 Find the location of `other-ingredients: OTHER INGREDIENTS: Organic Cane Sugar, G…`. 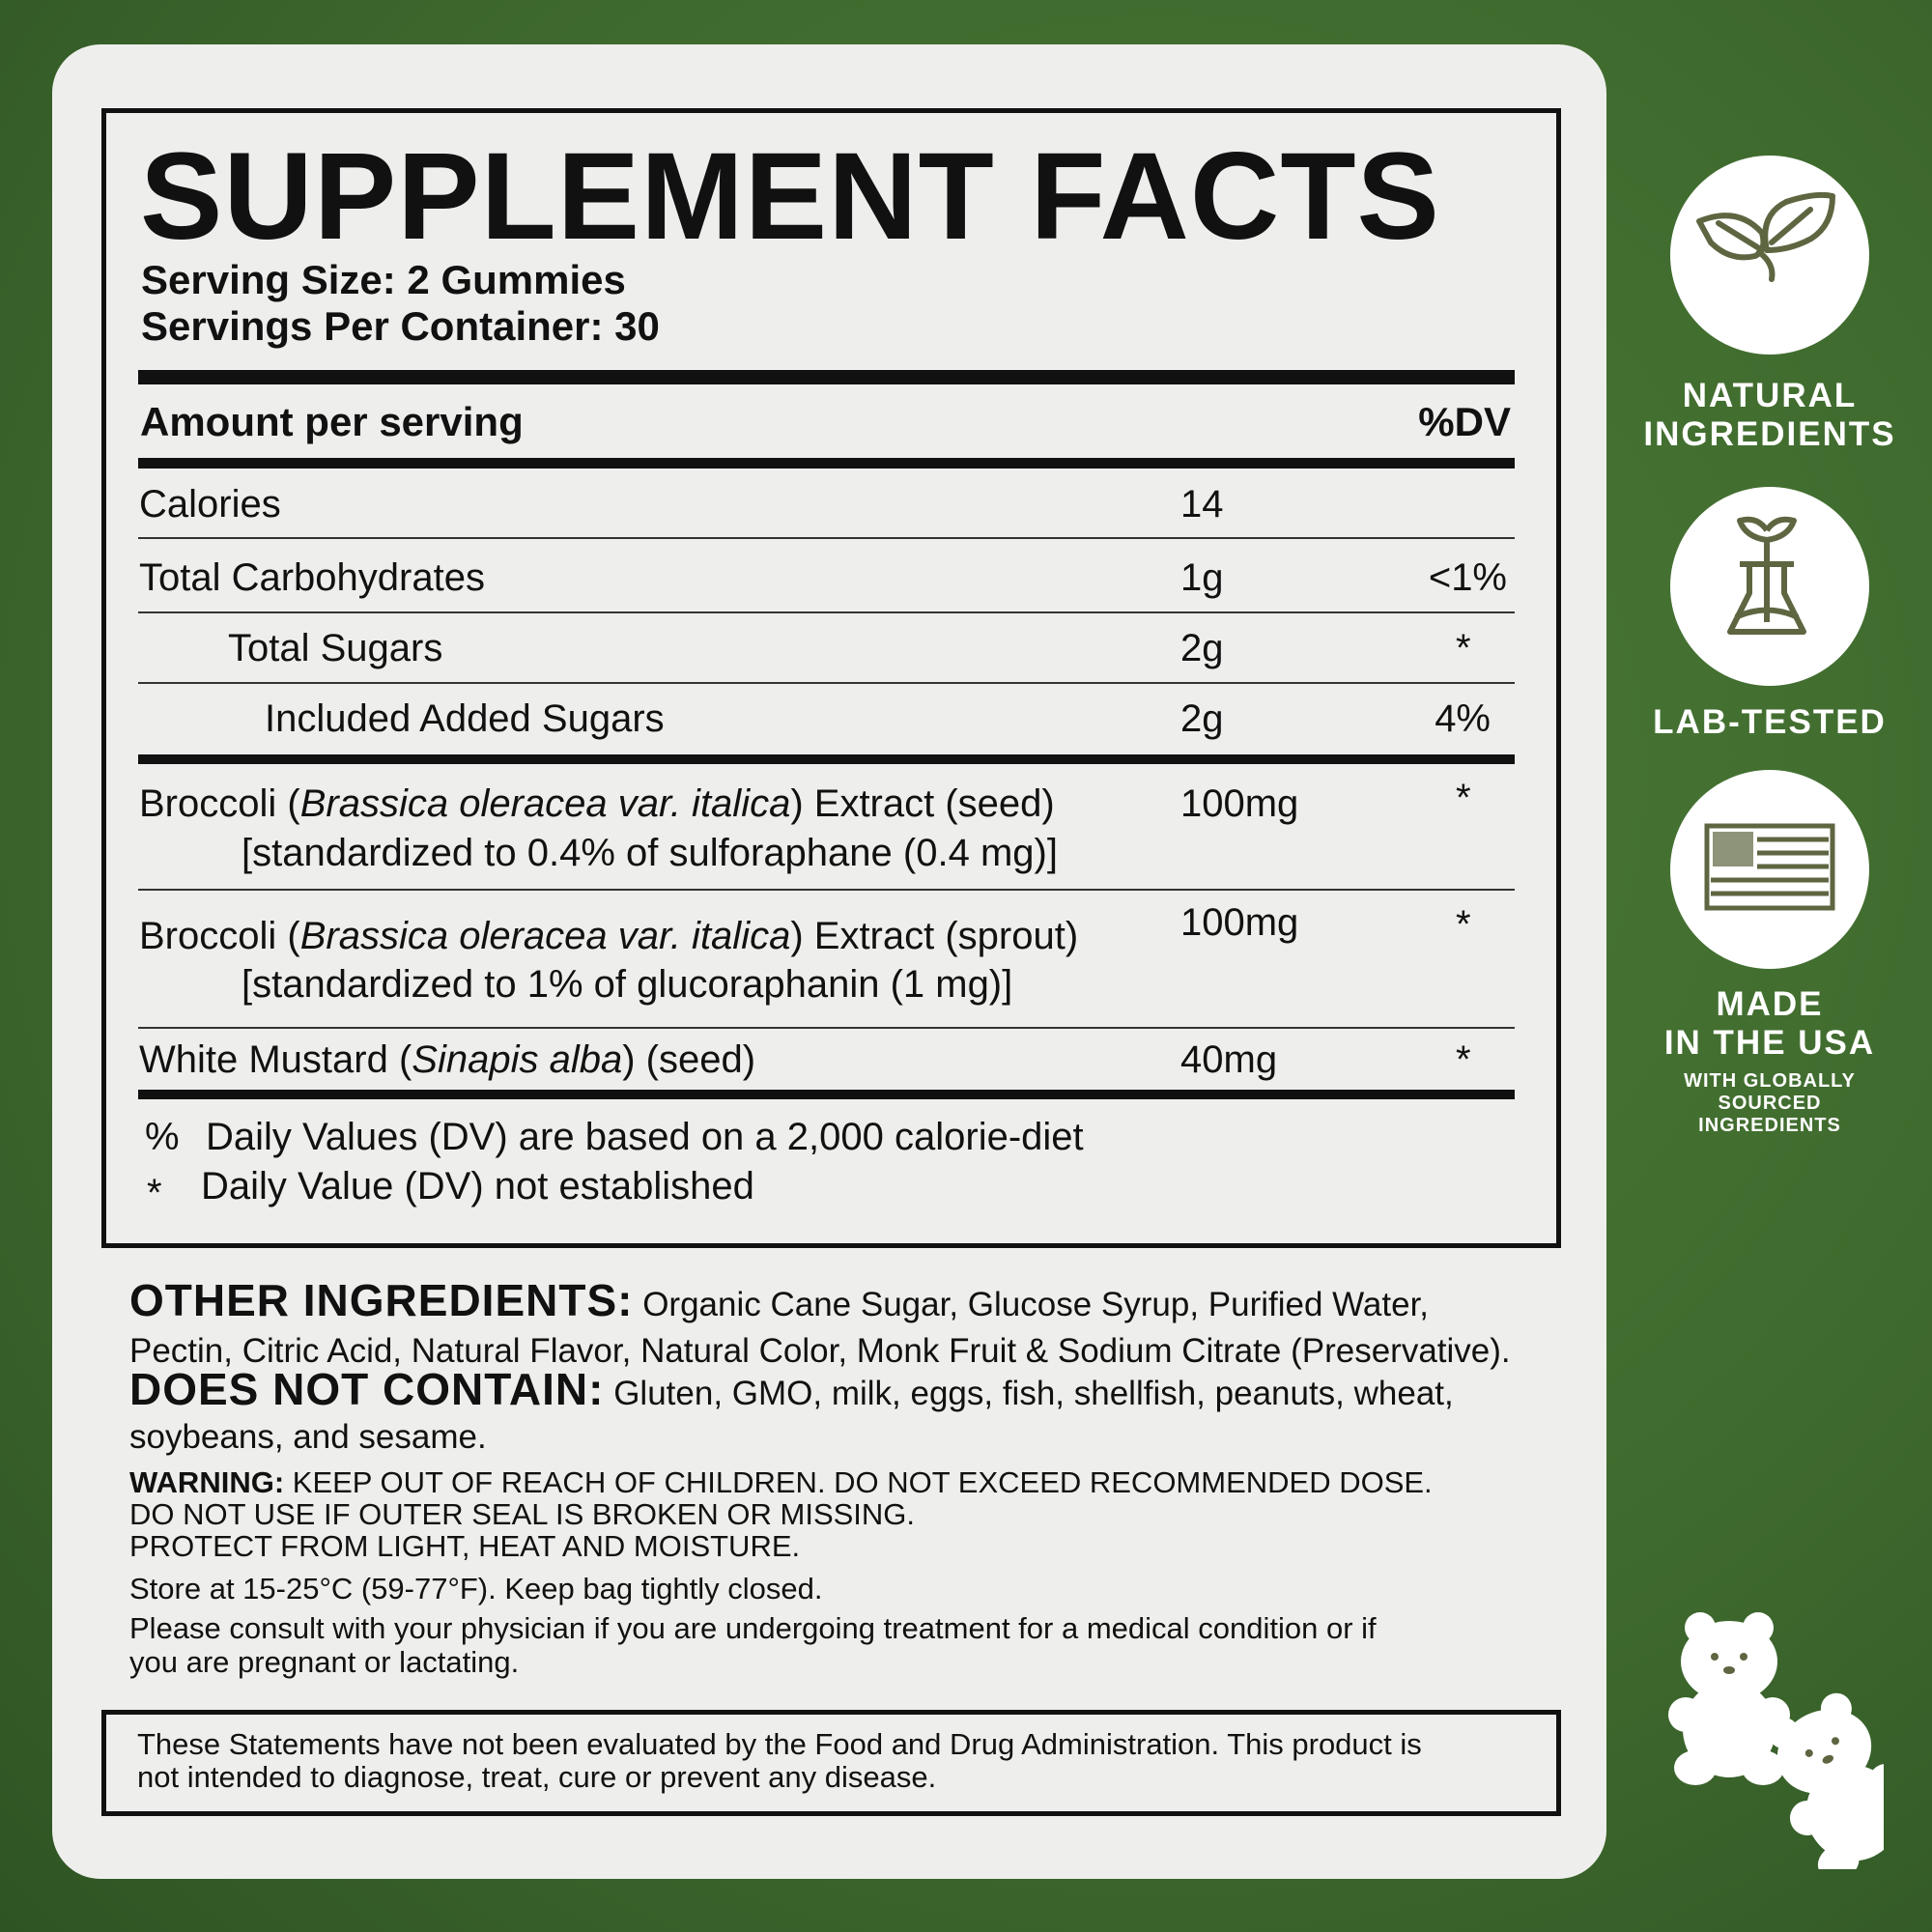

other-ingredients: OTHER INGREDIENTS: Organic Cane Sugar, G… is located at coordinates (820, 1322).